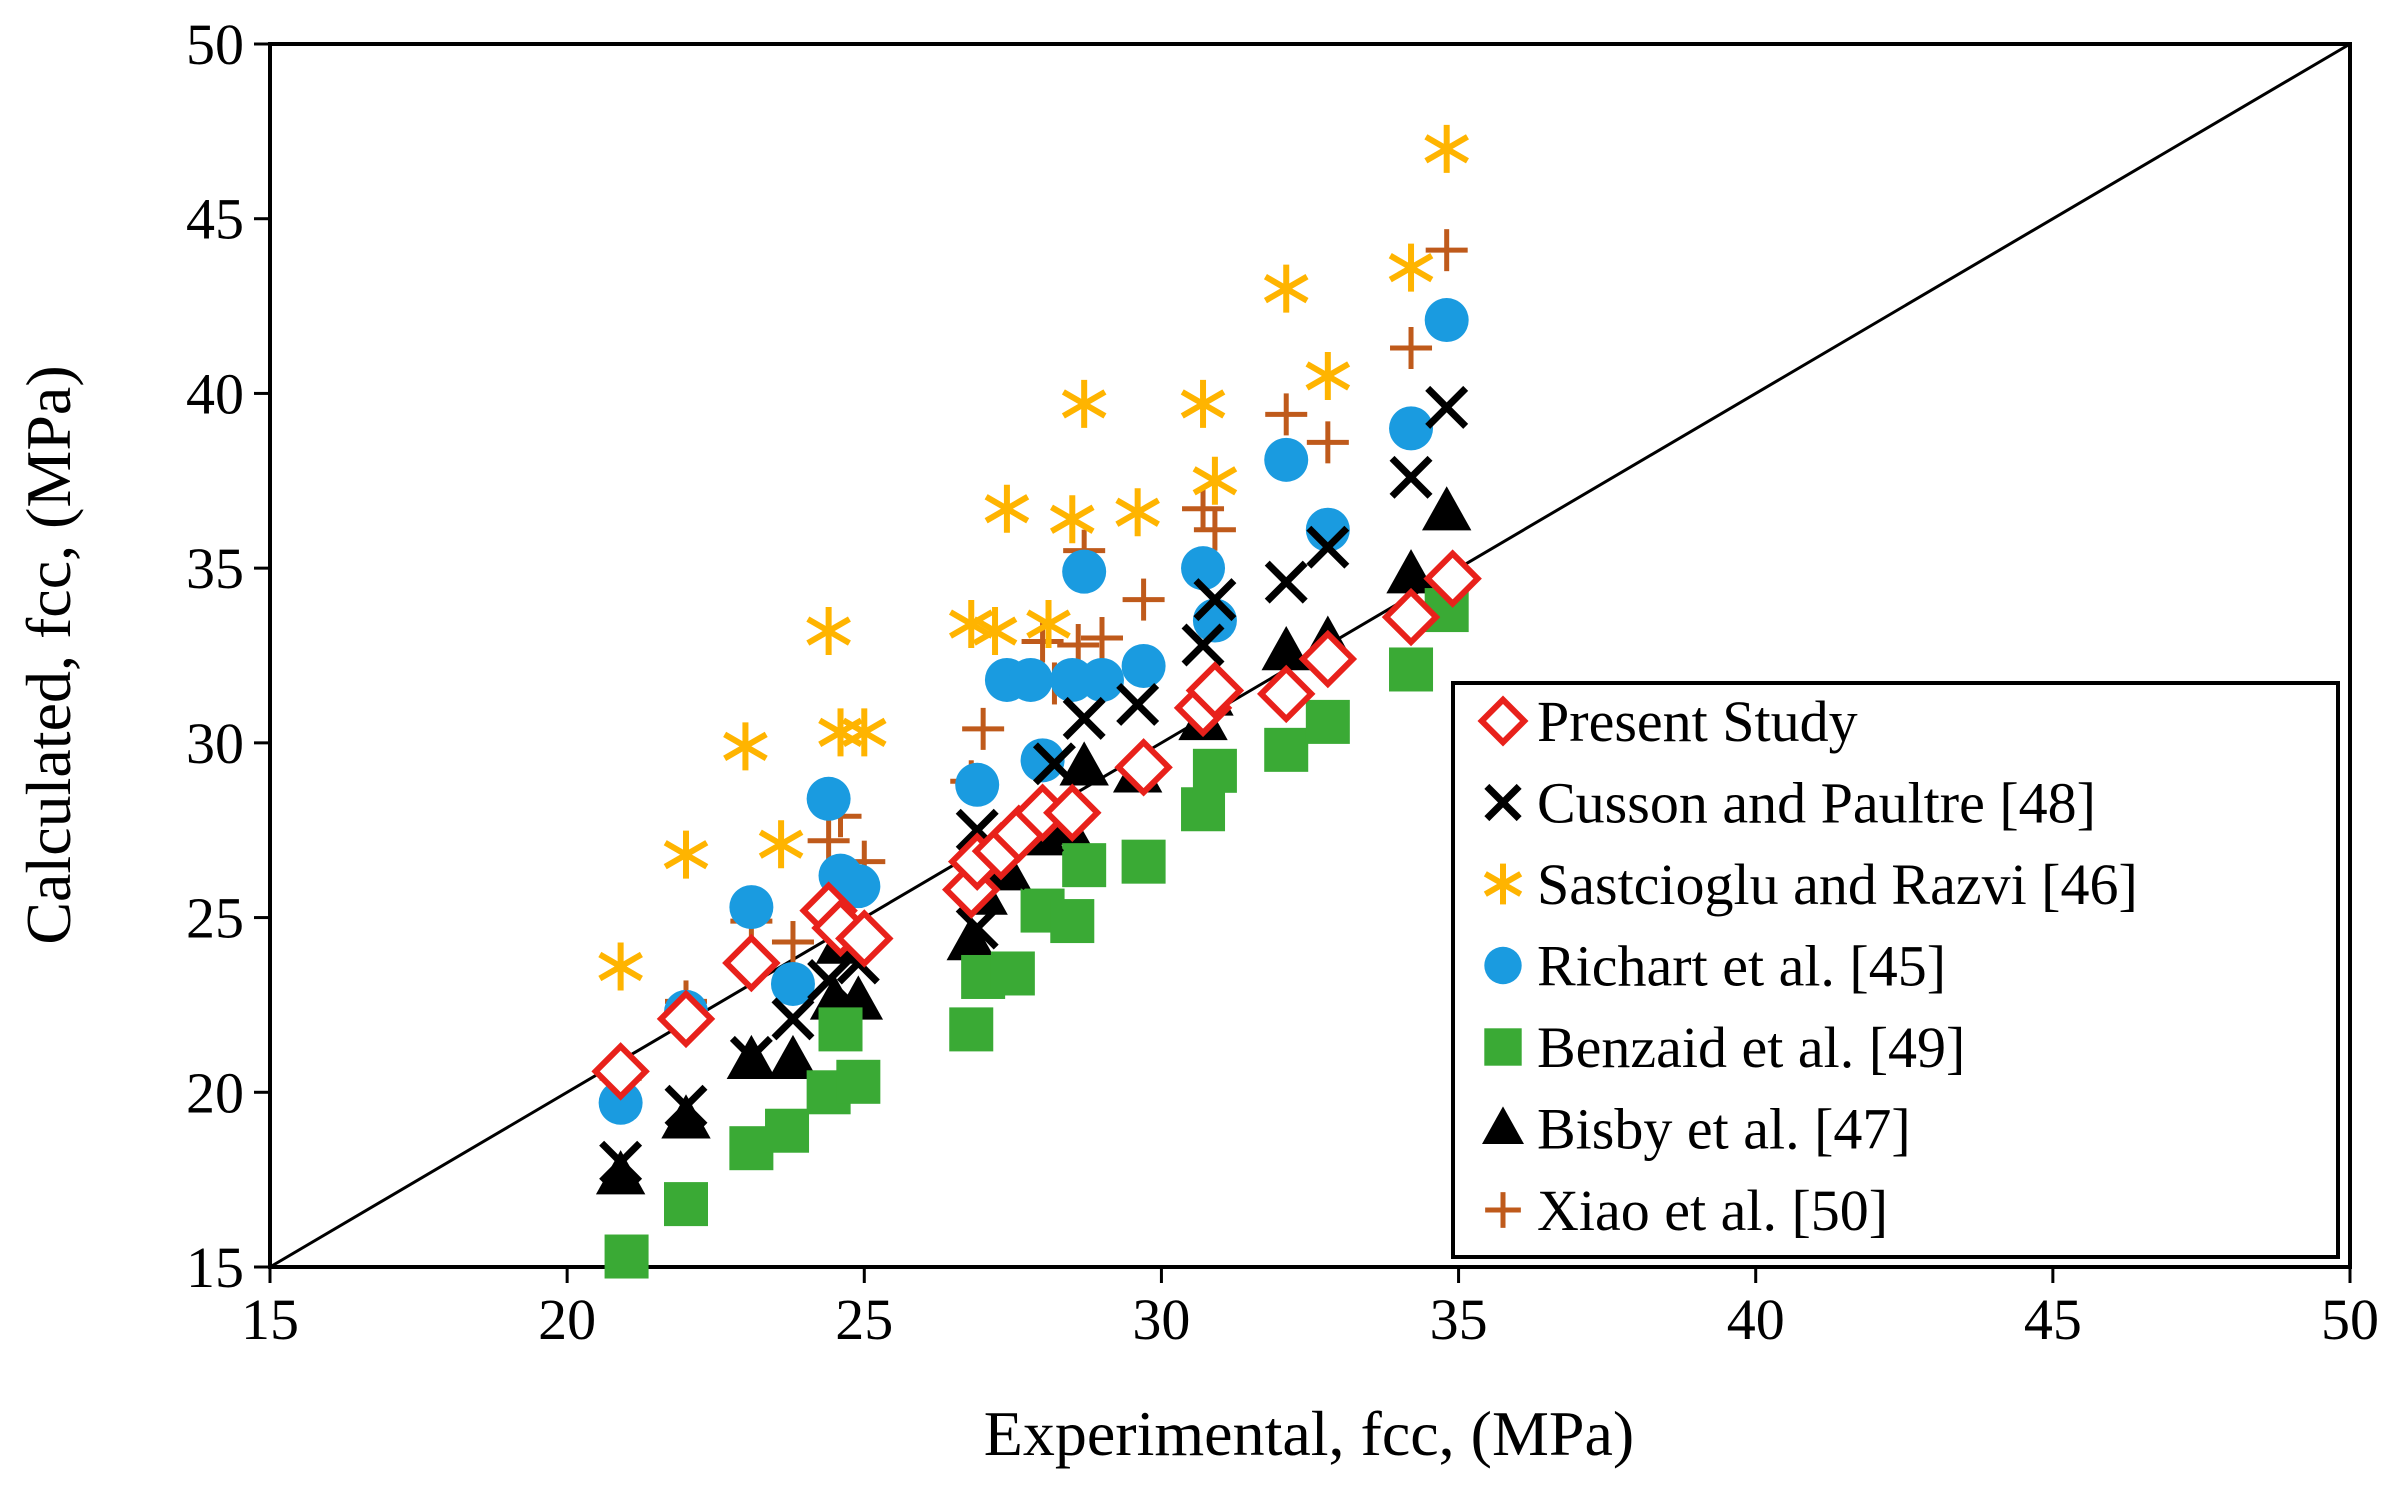 The width and height of the screenshot is (2397, 1489). Describe the element at coordinates (1161, 1319) in the screenshot. I see `x-tick-label: 30` at that location.